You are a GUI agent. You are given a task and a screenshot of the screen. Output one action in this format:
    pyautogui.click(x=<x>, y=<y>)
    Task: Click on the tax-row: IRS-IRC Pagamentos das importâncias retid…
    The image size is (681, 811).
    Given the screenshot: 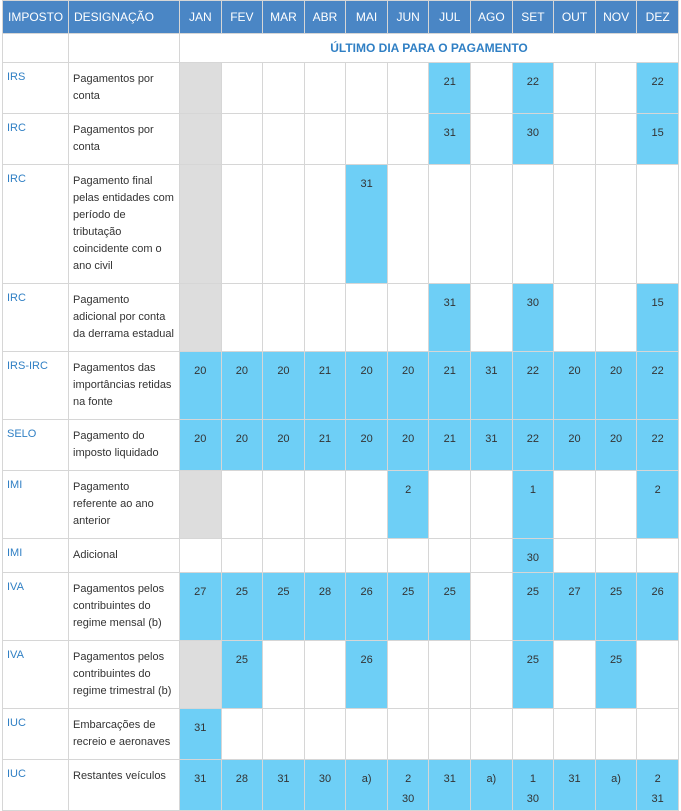 What is the action you would take?
    pyautogui.click(x=340, y=385)
    